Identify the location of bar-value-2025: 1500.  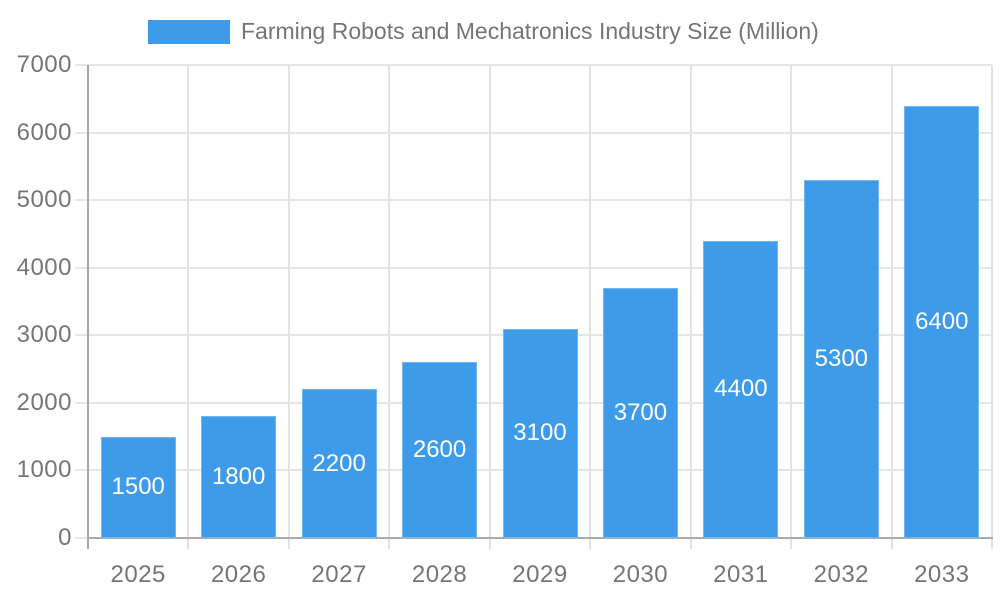
(138, 487).